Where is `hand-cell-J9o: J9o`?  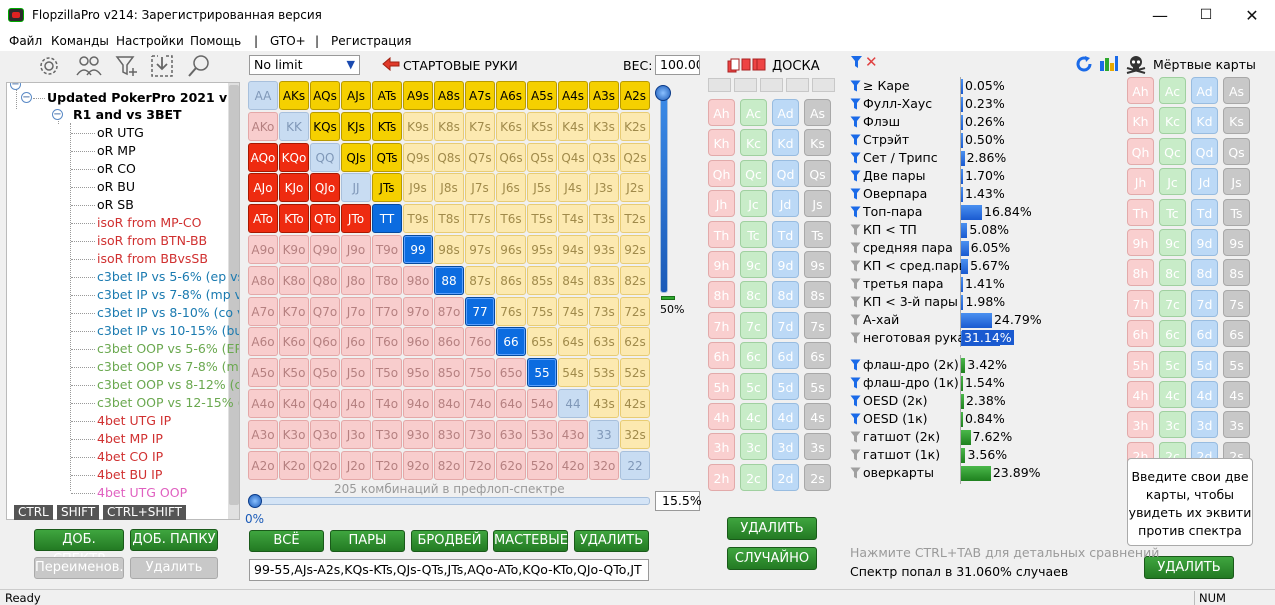 hand-cell-J9o: J9o is located at coordinates (356, 249).